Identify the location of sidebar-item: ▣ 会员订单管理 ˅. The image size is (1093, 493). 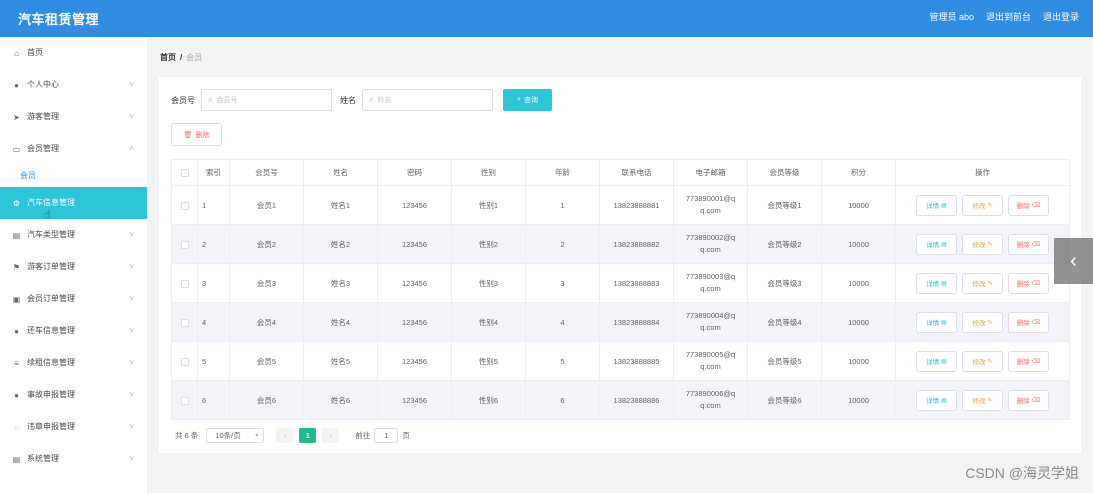
(73, 299).